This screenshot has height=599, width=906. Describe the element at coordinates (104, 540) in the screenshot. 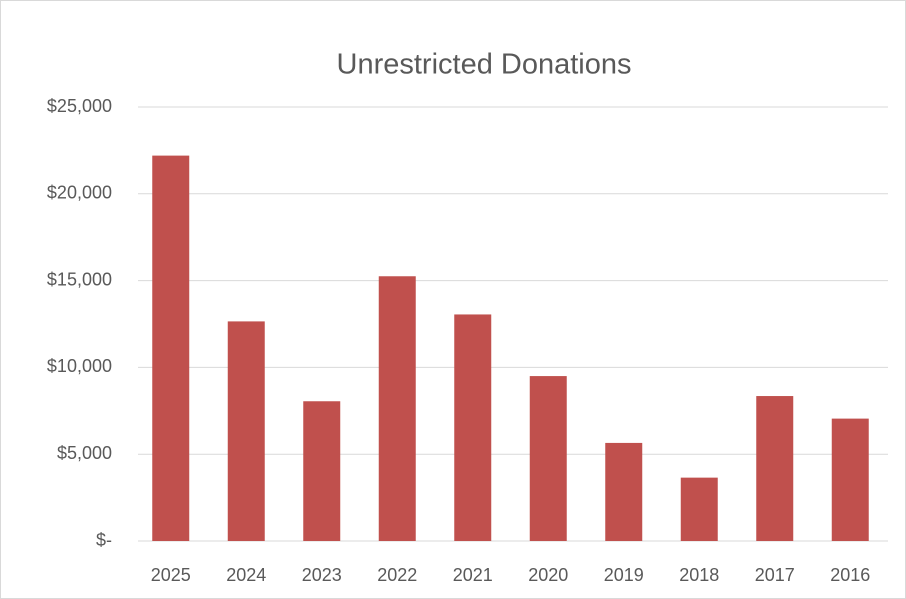

I see `y-tick-label: $-` at that location.